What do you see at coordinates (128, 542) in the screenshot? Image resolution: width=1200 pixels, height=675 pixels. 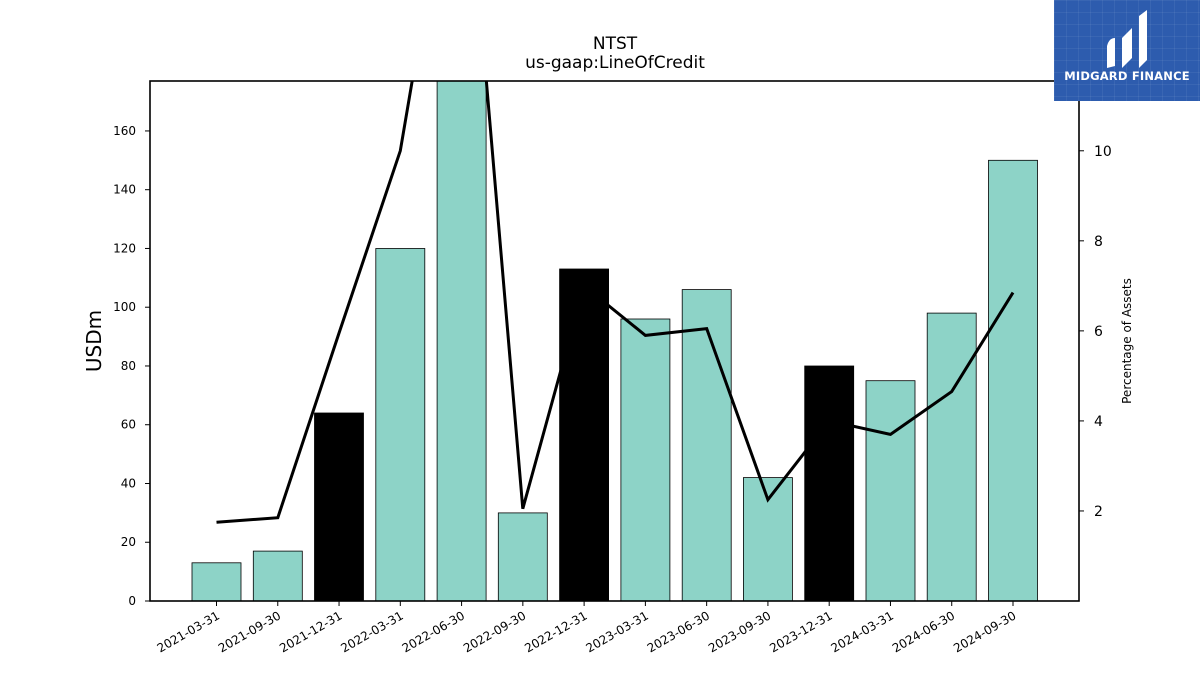 I see `y-tick-label: 20` at bounding box center [128, 542].